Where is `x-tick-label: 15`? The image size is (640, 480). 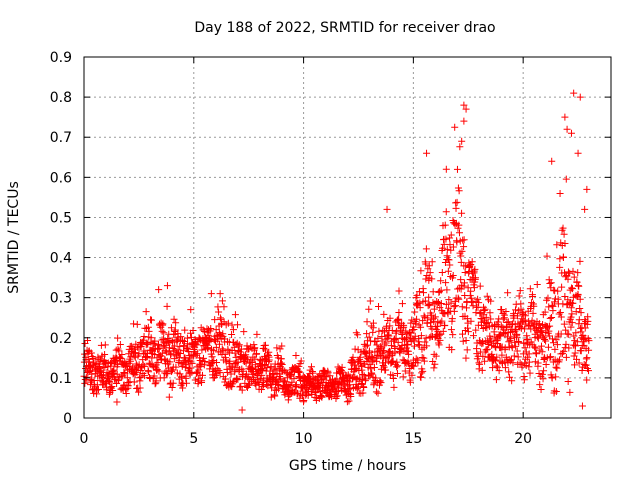
x-tick-label: 15 is located at coordinates (413, 439).